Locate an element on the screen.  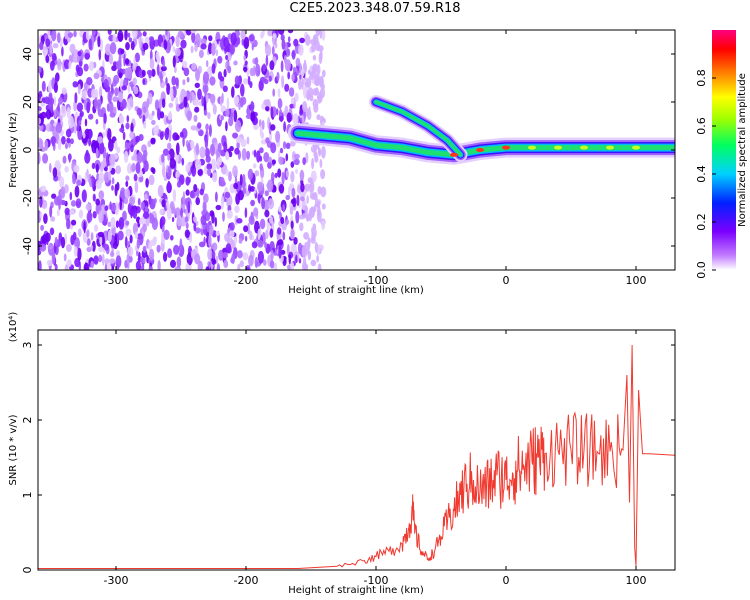
snr-y-tick-label: 2 is located at coordinates (27, 420).